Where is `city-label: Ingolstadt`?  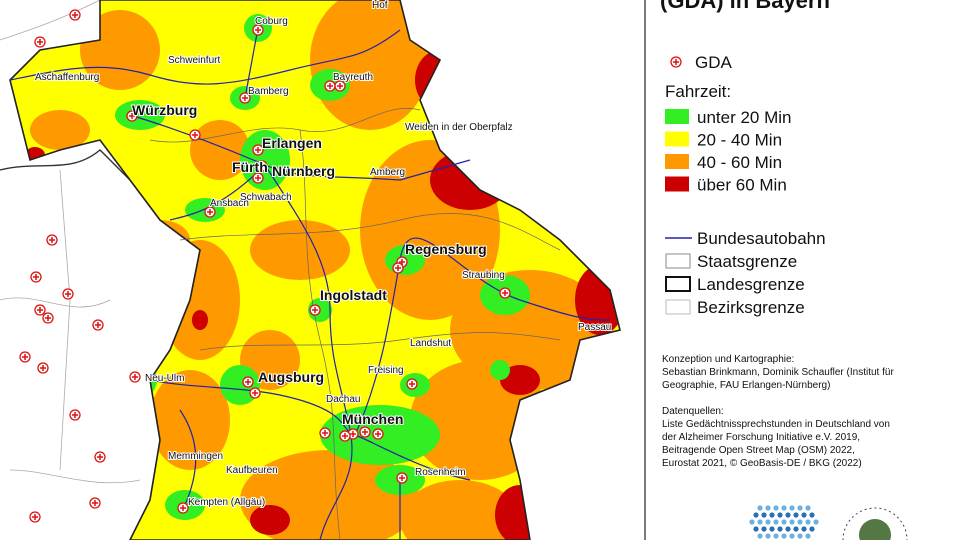
city-label: Ingolstadt is located at coordinates (353, 295).